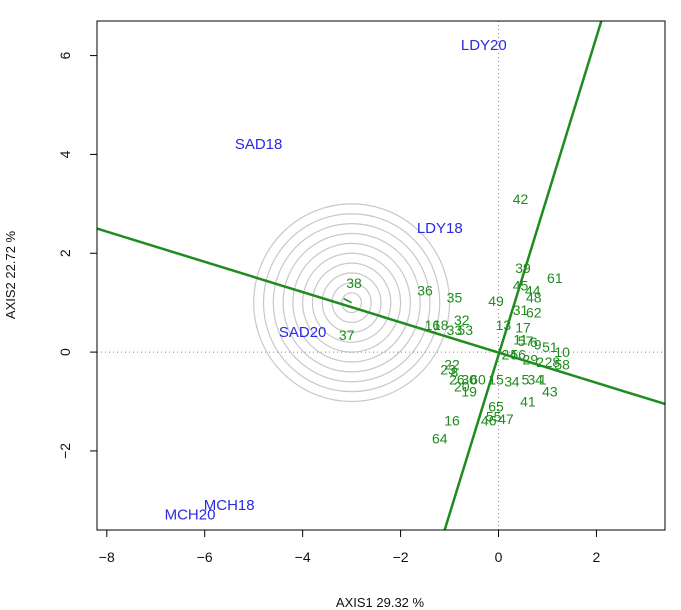 The image size is (681, 610). I want to click on x-tick-label: −4, so click(303, 557).